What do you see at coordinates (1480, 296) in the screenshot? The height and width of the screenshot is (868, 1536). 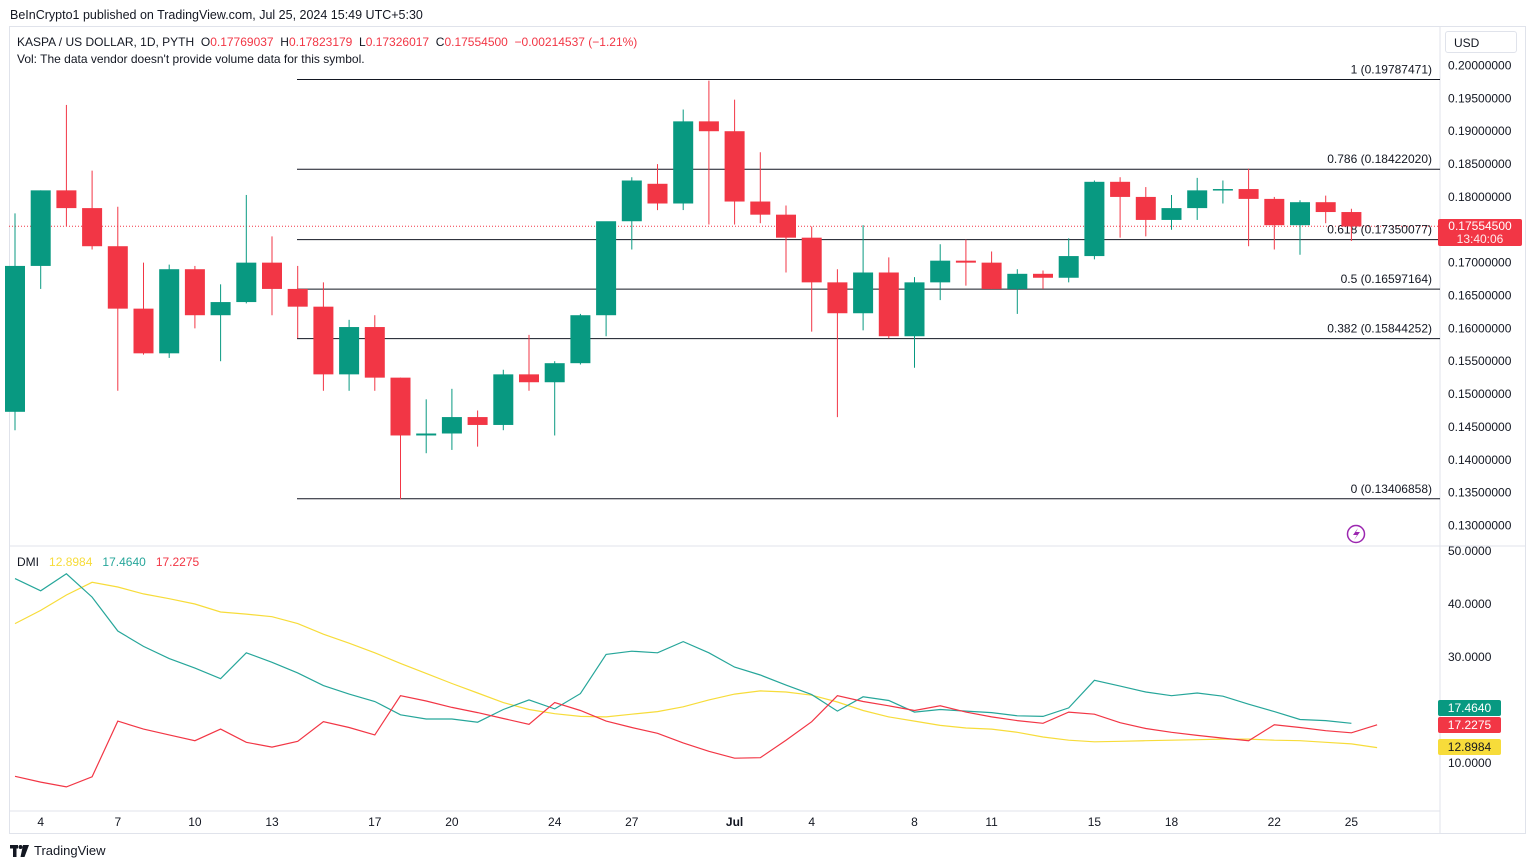 I see `price-tick-label: 0.16500000` at bounding box center [1480, 296].